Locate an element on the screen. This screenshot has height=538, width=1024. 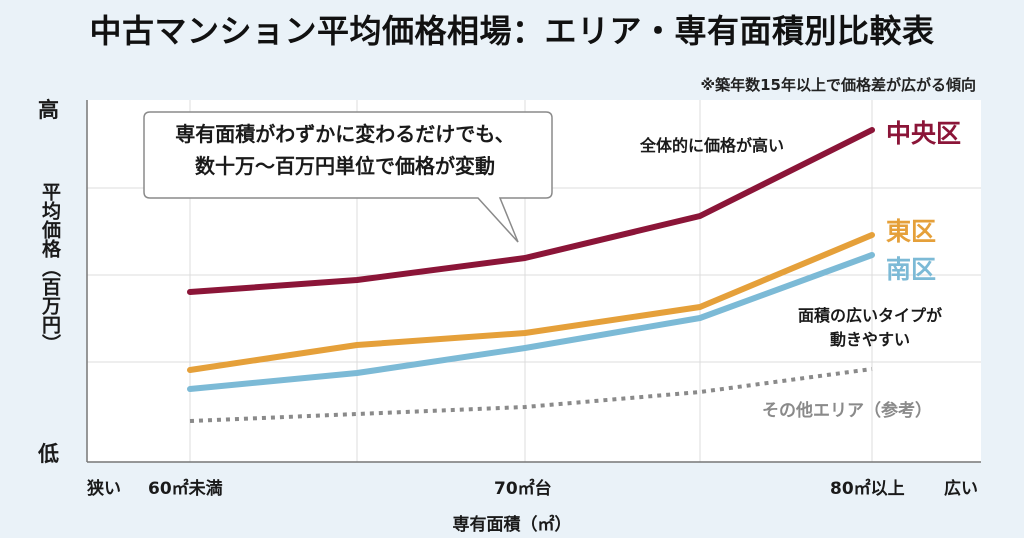
x-axis-title: 専有面積（㎡） is located at coordinates (512, 525).